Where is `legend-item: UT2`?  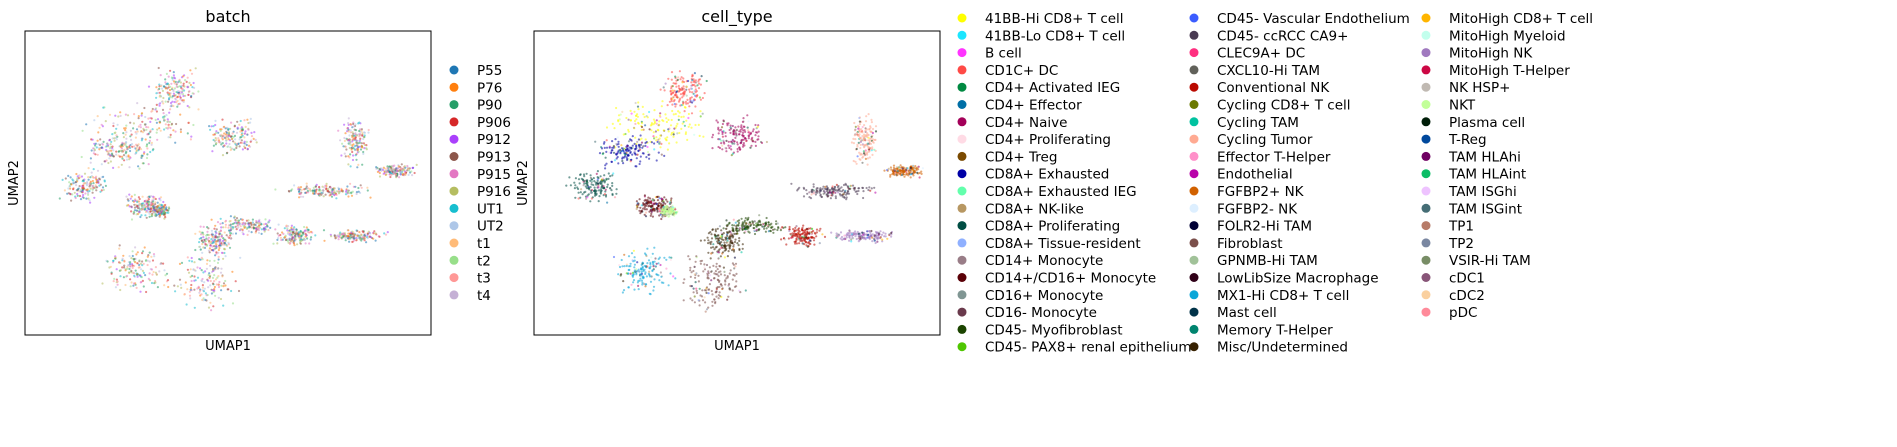
legend-item: UT2 is located at coordinates (476, 227).